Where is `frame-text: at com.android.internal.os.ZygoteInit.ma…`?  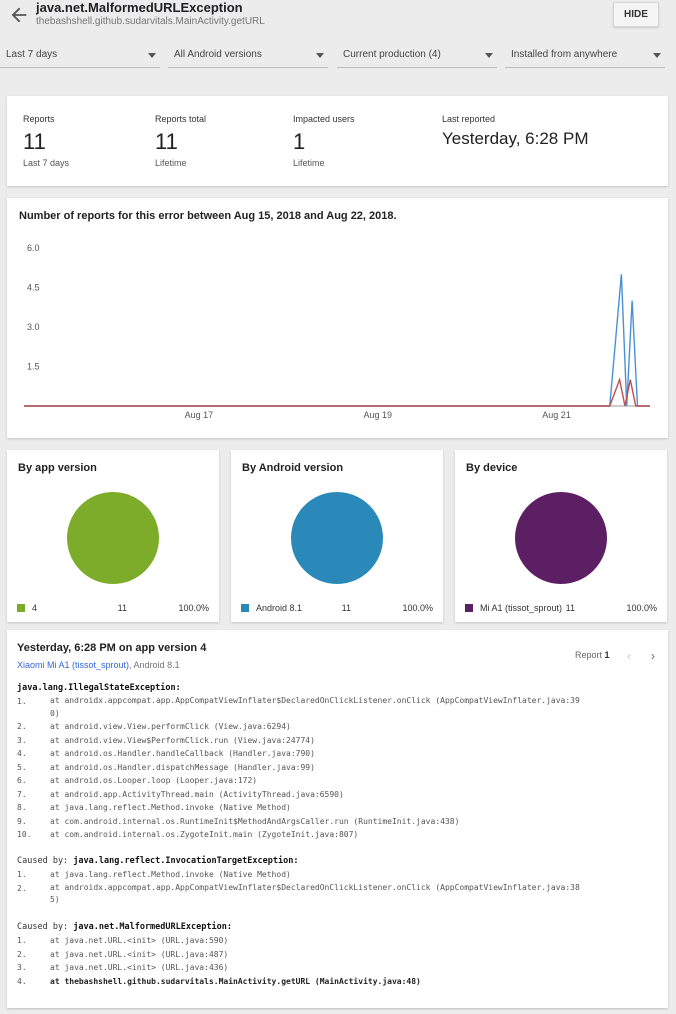
frame-text: at com.android.internal.os.ZygoteInit.ma… is located at coordinates (204, 834).